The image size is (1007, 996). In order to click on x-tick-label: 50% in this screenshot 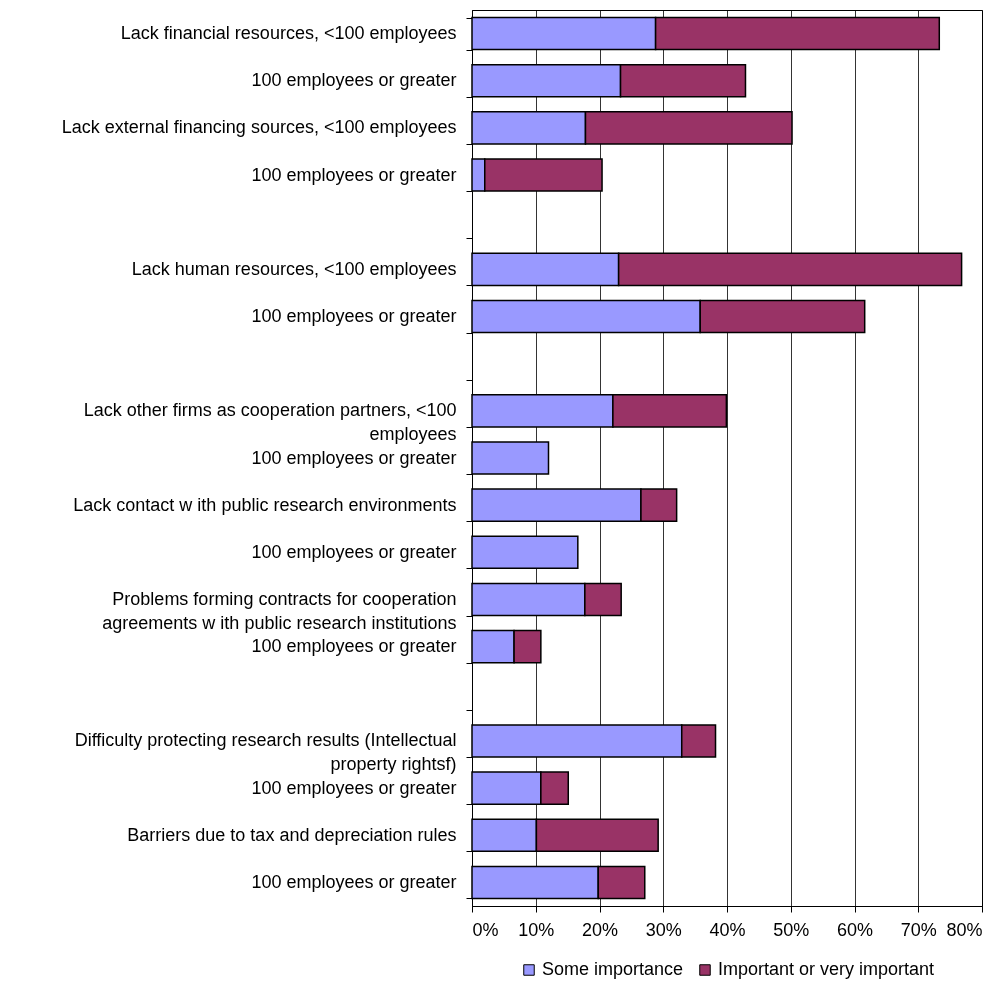, I will do `click(791, 929)`.